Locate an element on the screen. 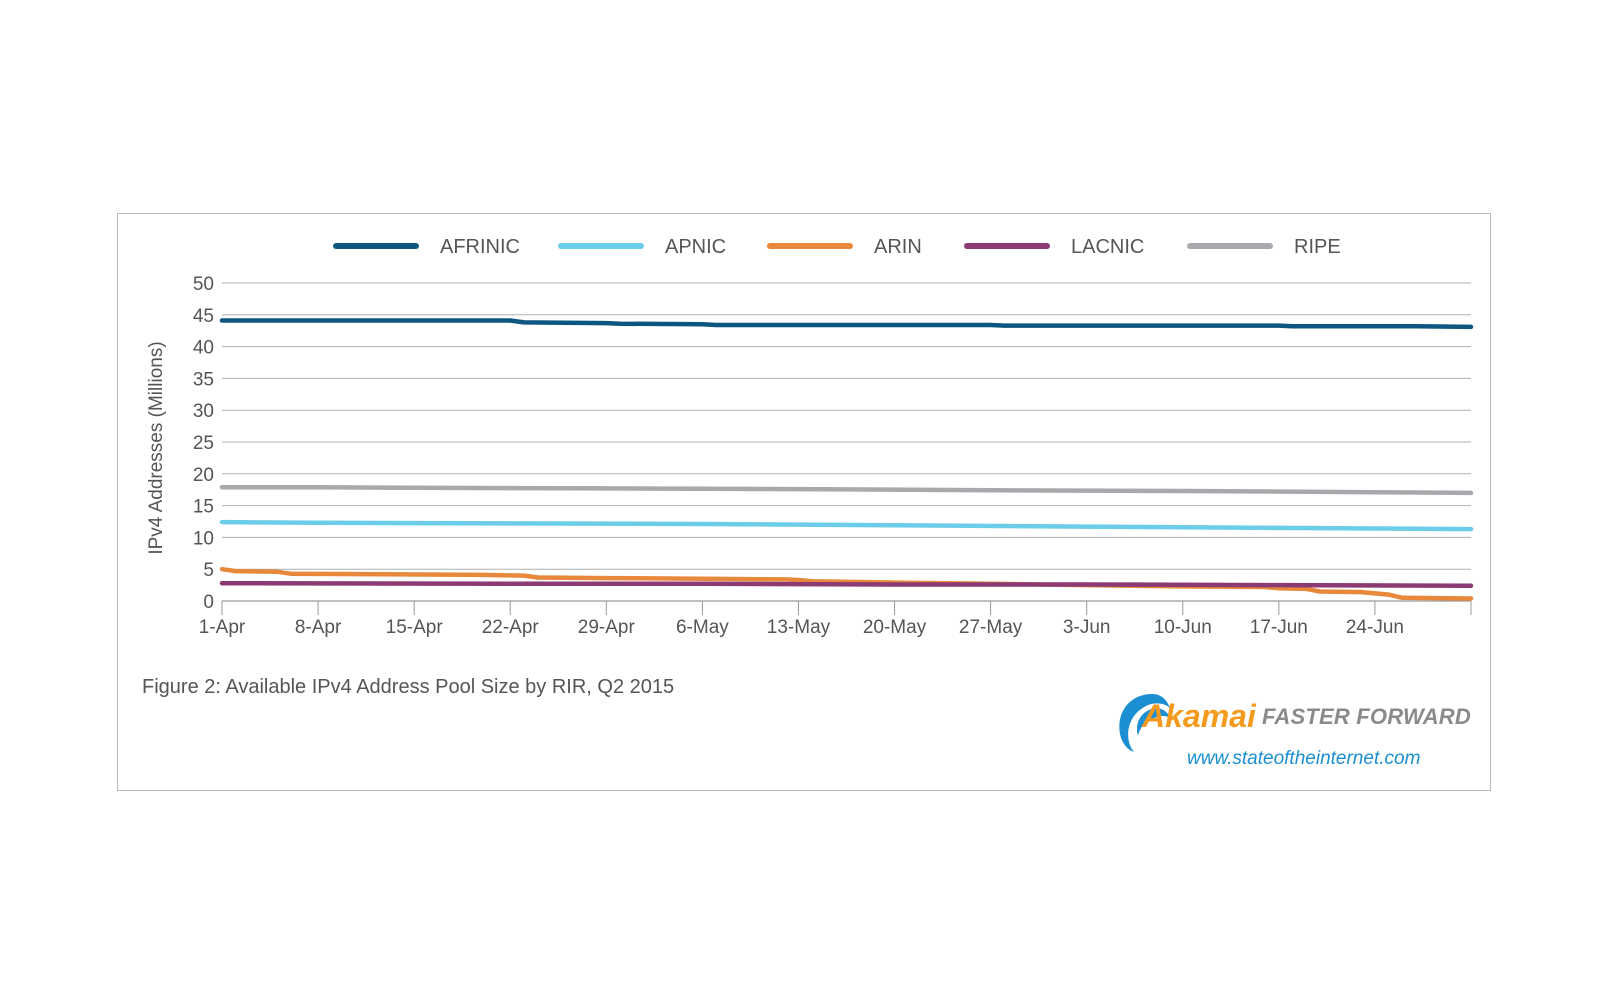  legend-label-ripe: RIPE is located at coordinates (1317, 247).